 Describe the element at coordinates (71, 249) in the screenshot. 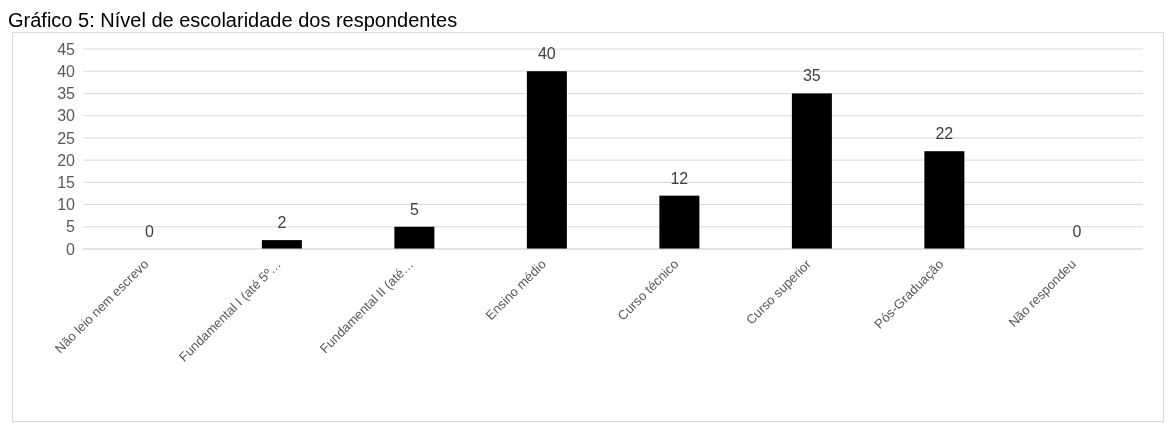

I see `y-tick-label: 0` at that location.